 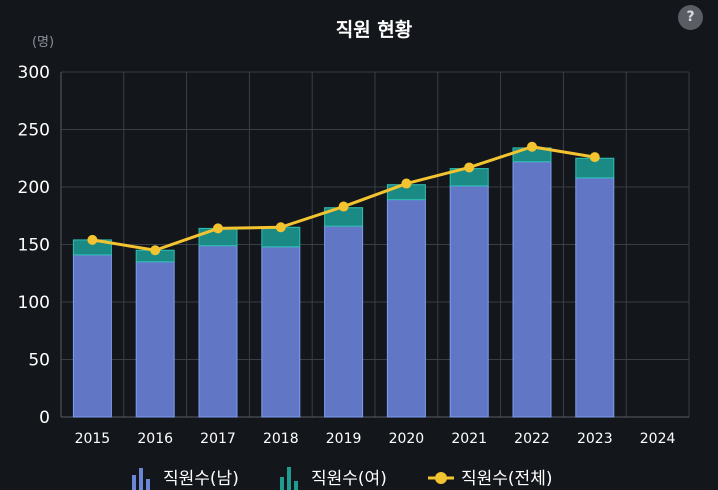 I want to click on y-tick-label: 300, so click(x=34, y=73).